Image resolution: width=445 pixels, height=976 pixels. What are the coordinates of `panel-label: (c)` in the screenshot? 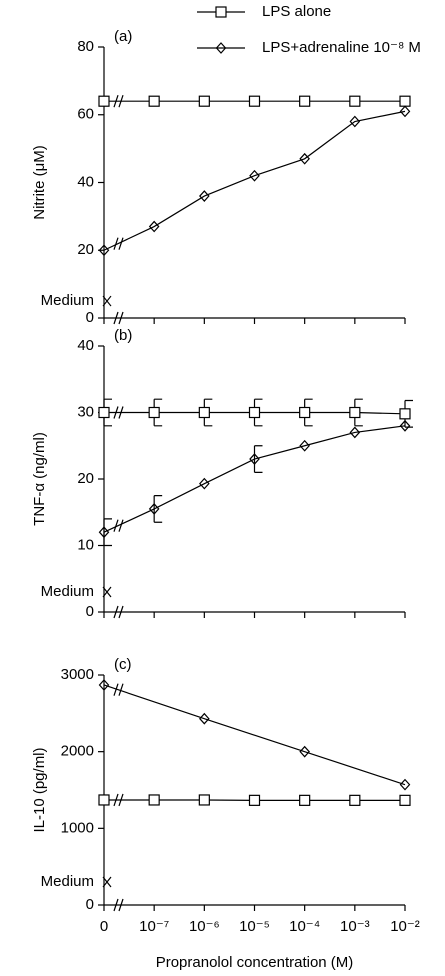 It's located at (123, 664).